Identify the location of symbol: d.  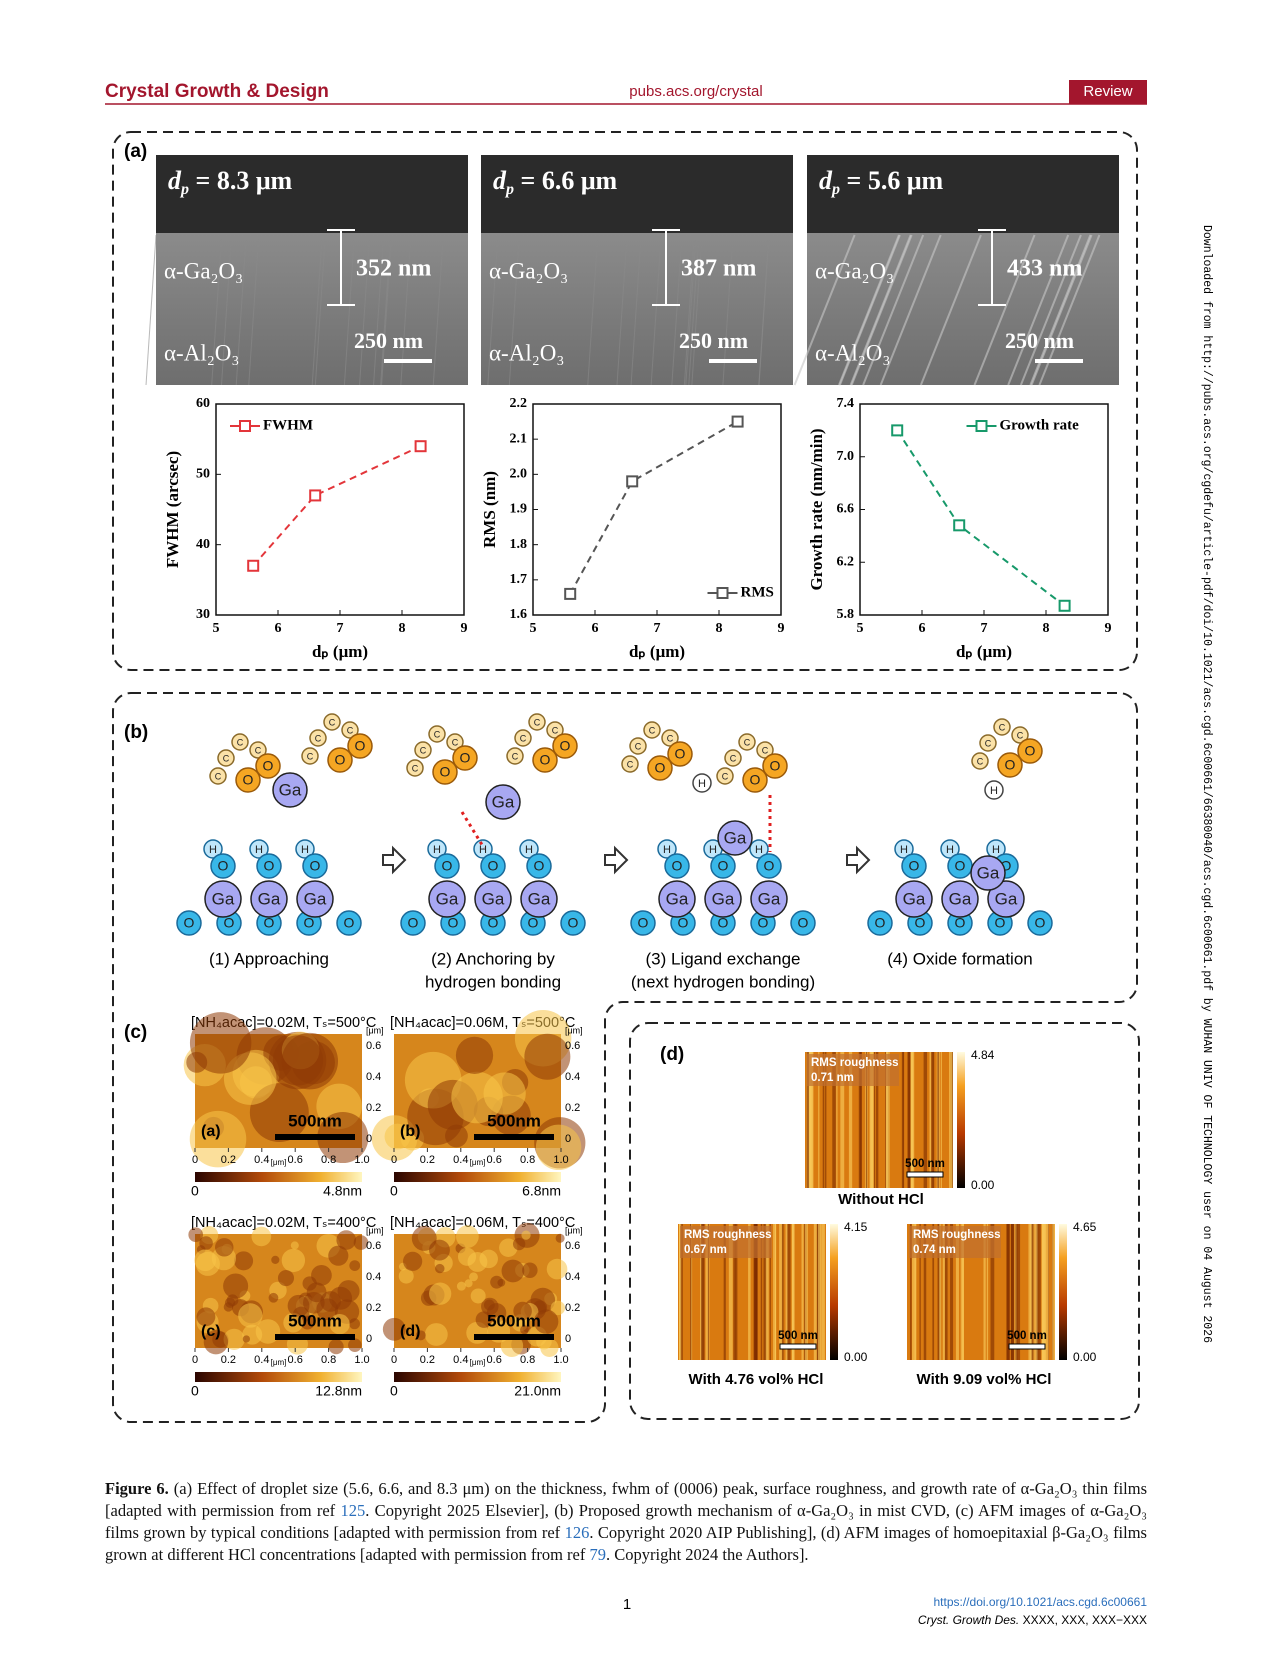
(826, 180).